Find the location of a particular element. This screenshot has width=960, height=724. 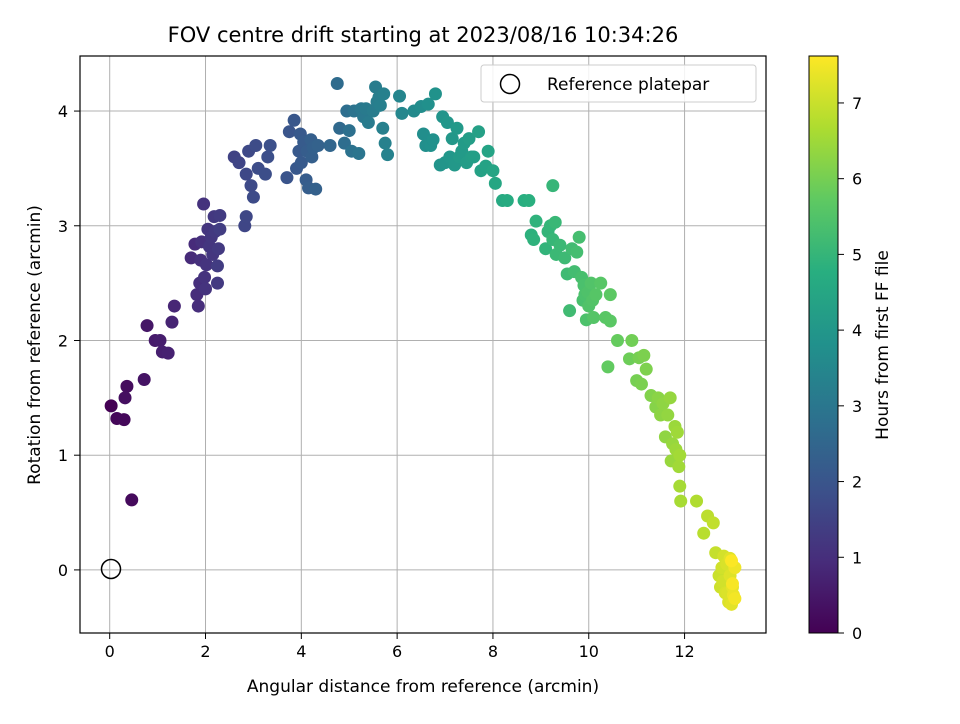

colorbar-label: Hours from first FF file is located at coordinates (883, 345).